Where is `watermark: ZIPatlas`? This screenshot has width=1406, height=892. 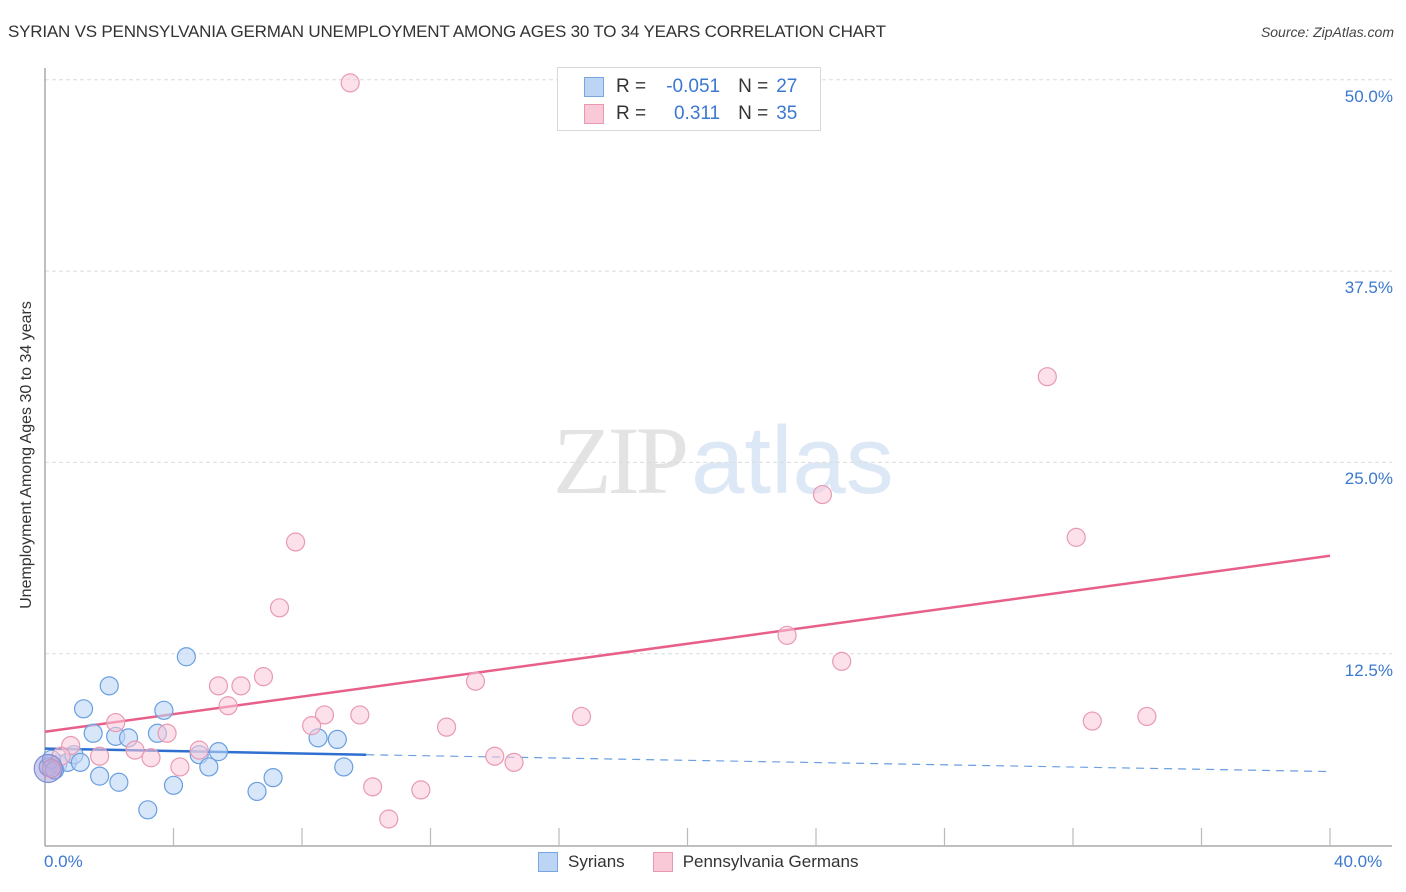
watermark: ZIPatlas is located at coordinates (723, 460).